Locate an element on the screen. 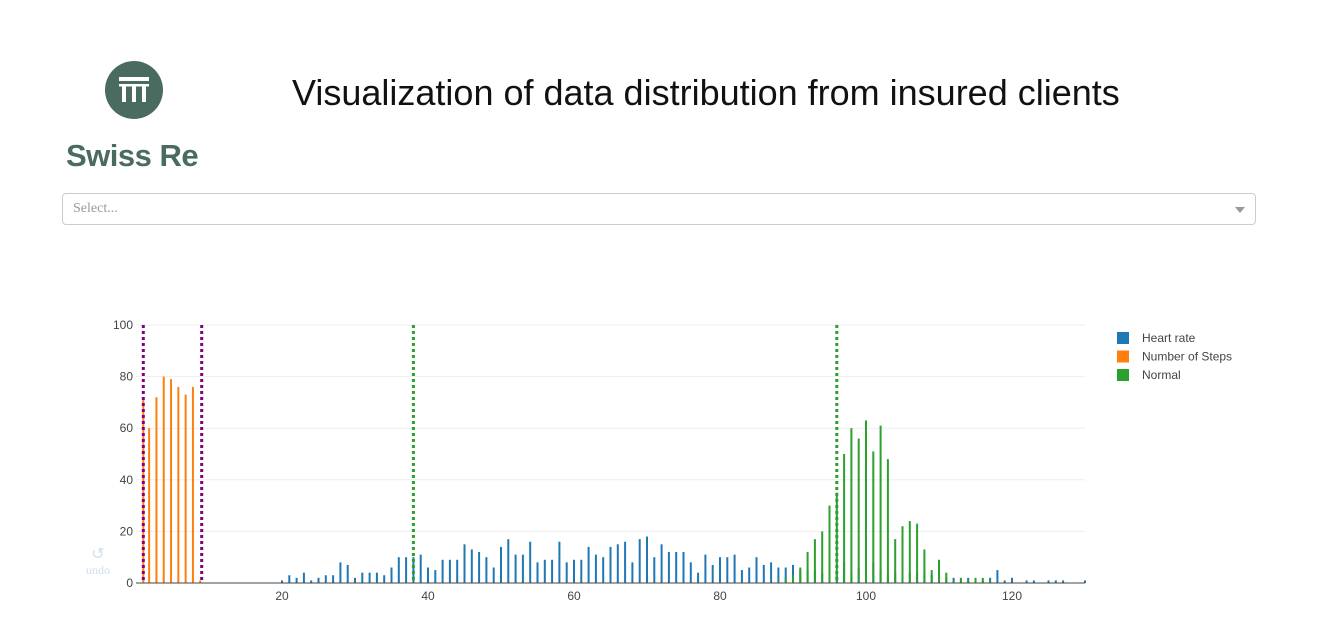 The width and height of the screenshot is (1324, 626). legend-label: Normal is located at coordinates (1161, 375).